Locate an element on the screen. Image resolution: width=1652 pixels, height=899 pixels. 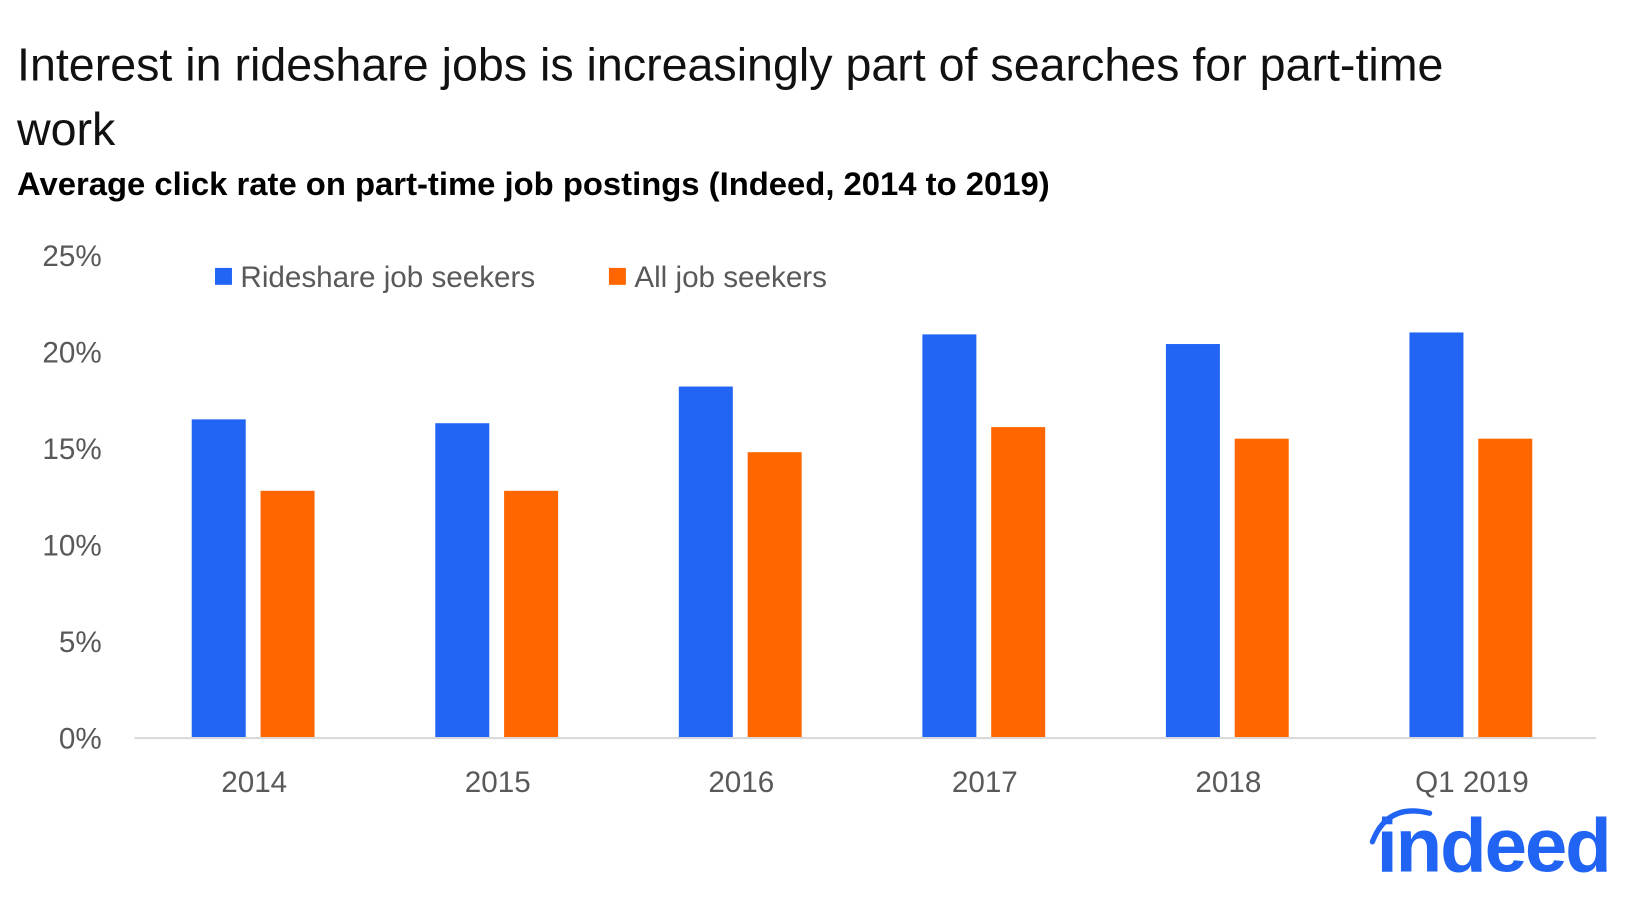
y-tick-label: 20% is located at coordinates (71, 352).